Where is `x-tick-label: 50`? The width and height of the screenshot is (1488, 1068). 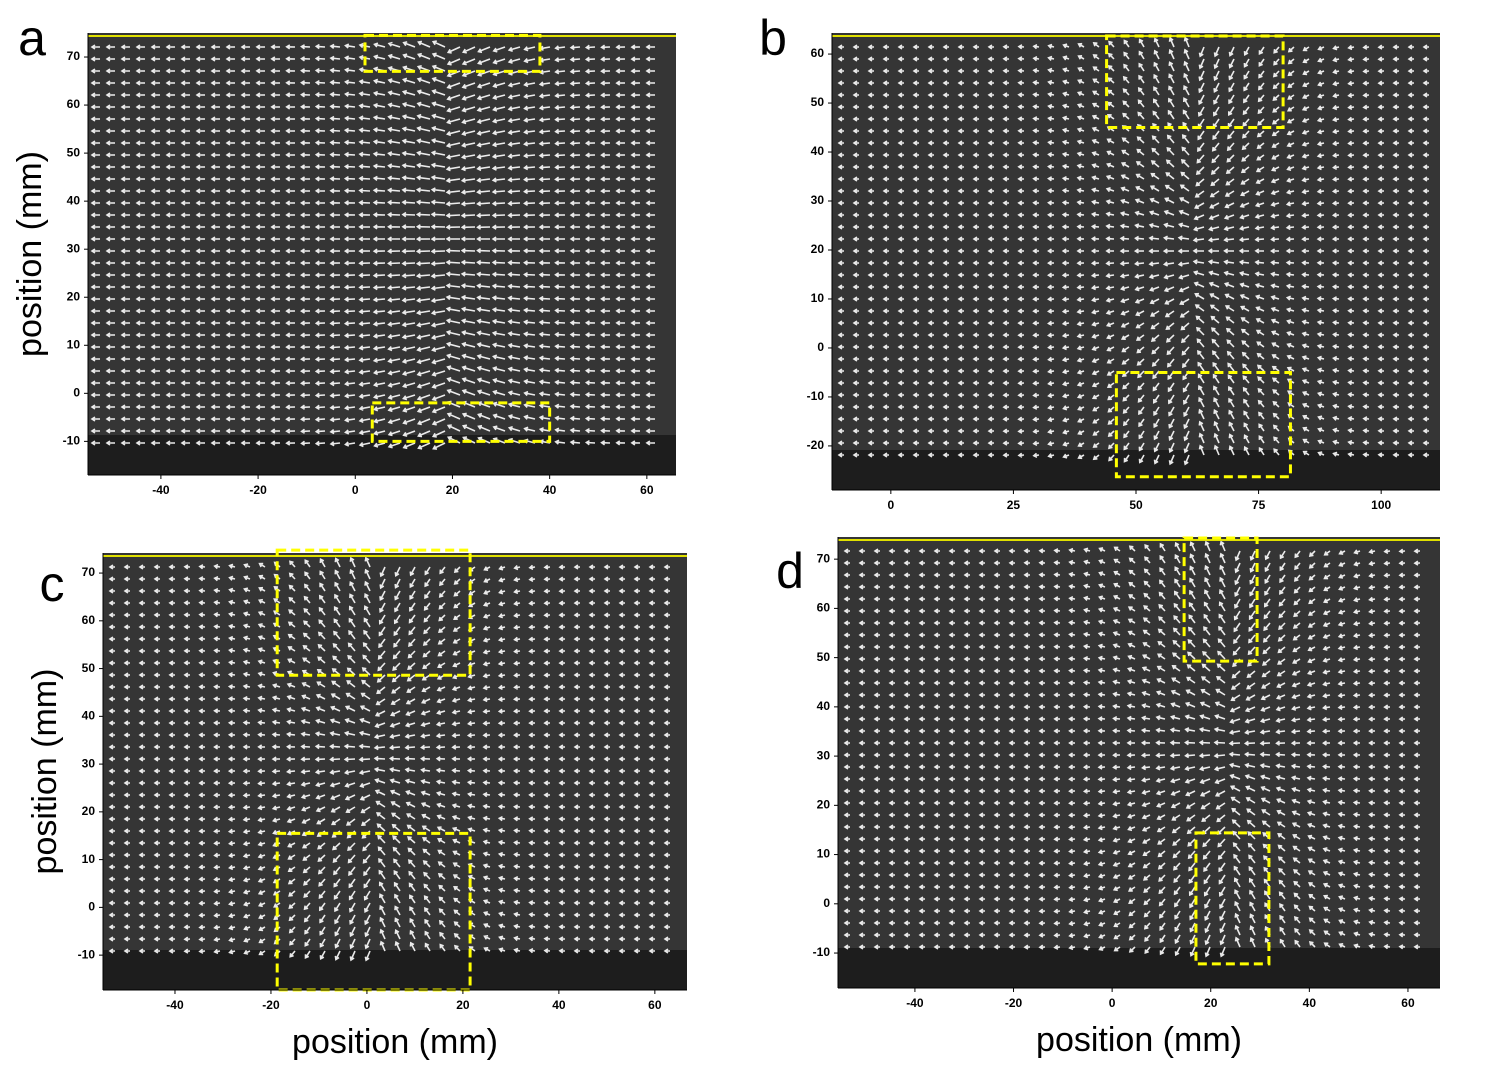 x-tick-label: 50 is located at coordinates (1136, 505).